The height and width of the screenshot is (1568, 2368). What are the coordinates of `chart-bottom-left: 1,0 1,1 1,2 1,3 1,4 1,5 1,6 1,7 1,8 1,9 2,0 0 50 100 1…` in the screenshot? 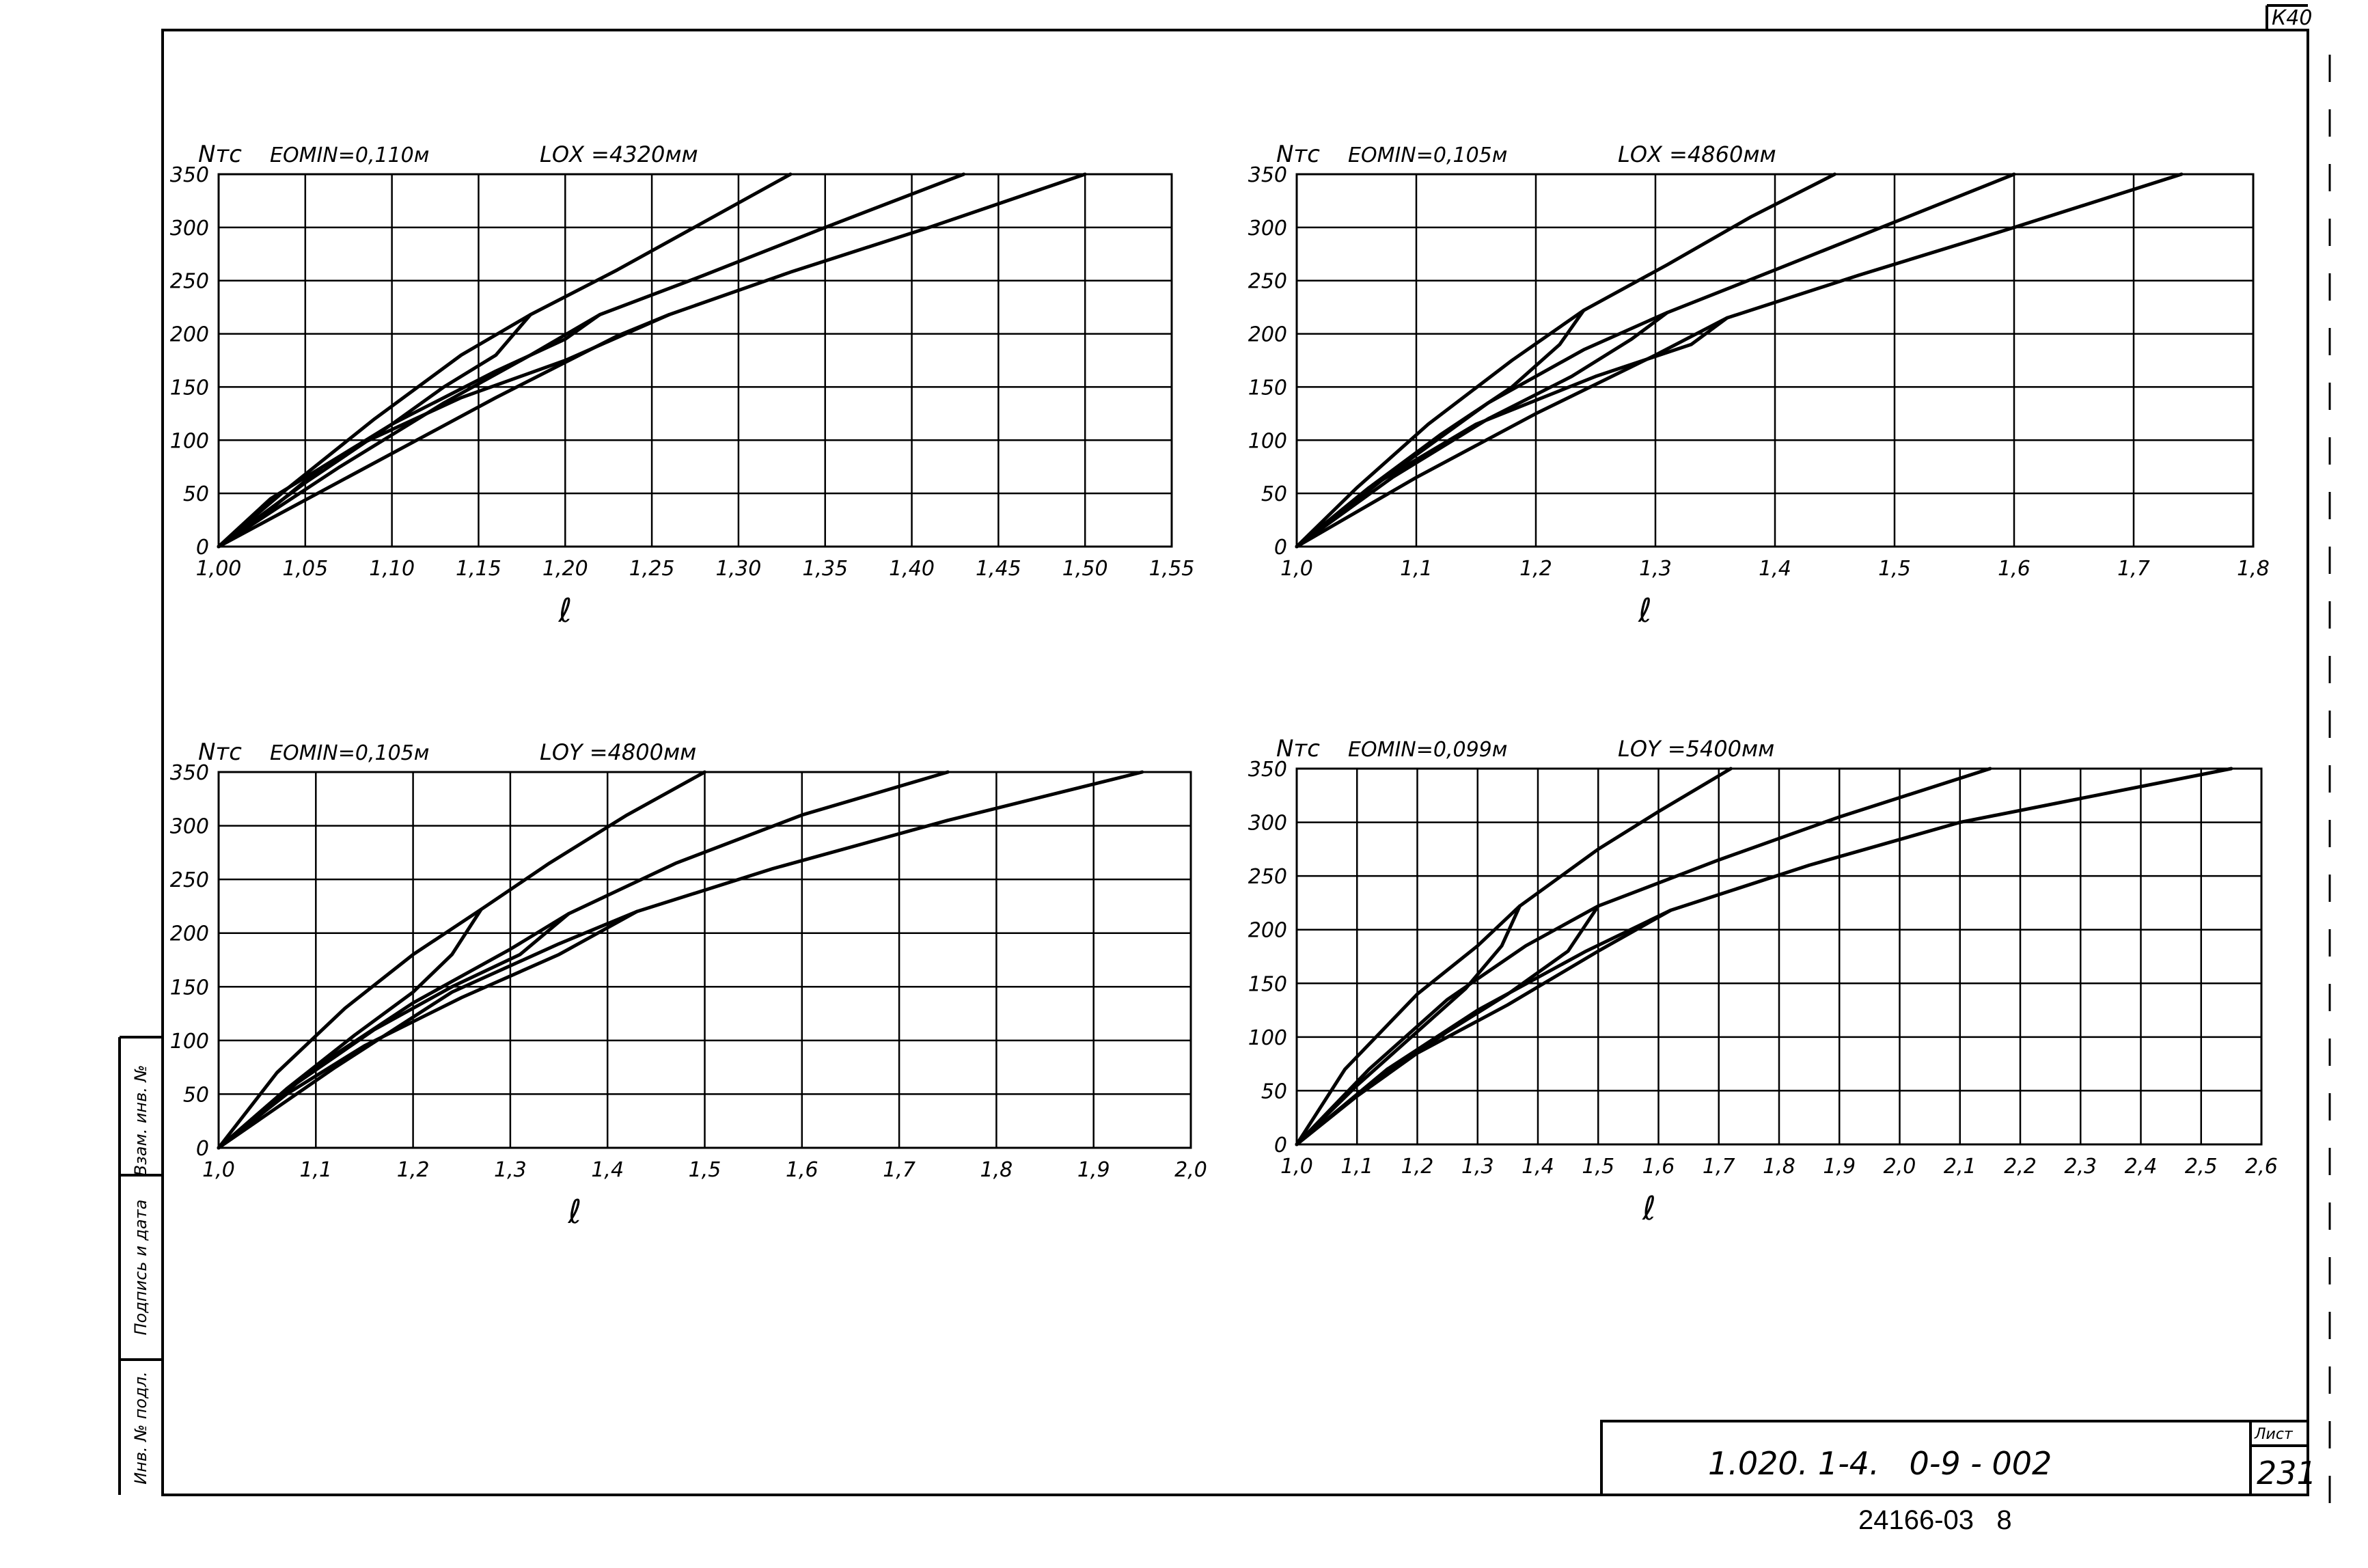 It's located at (688, 985).